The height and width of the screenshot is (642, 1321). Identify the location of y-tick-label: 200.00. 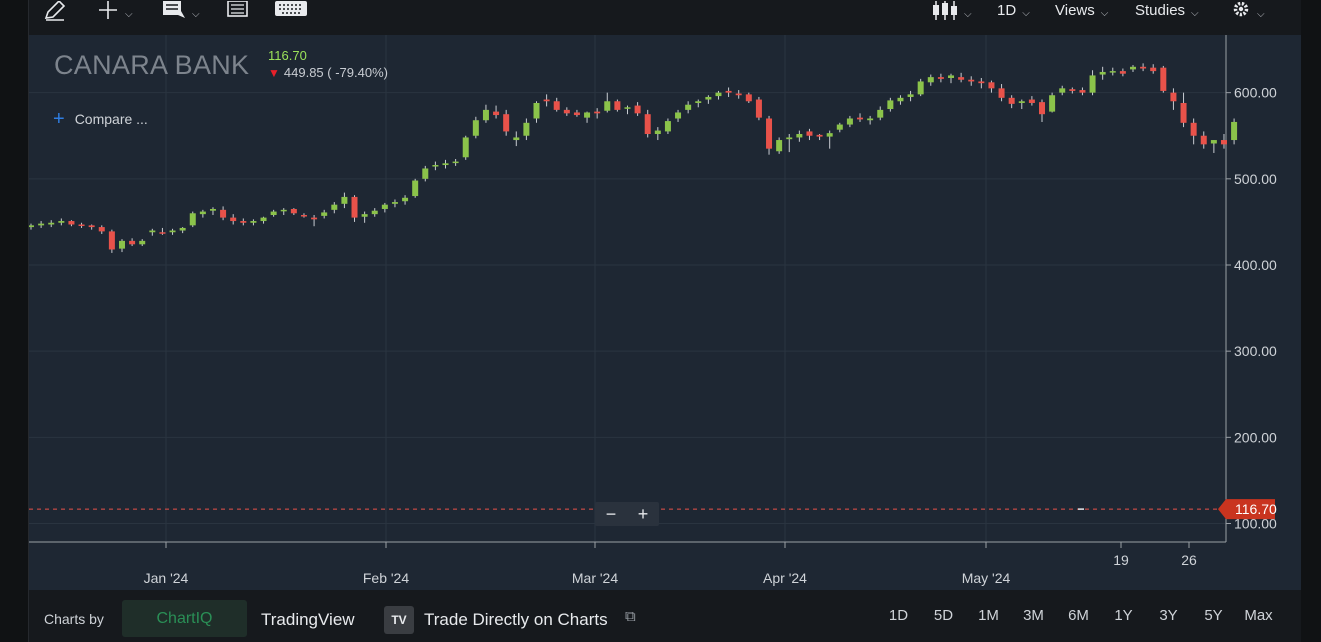
(1255, 437).